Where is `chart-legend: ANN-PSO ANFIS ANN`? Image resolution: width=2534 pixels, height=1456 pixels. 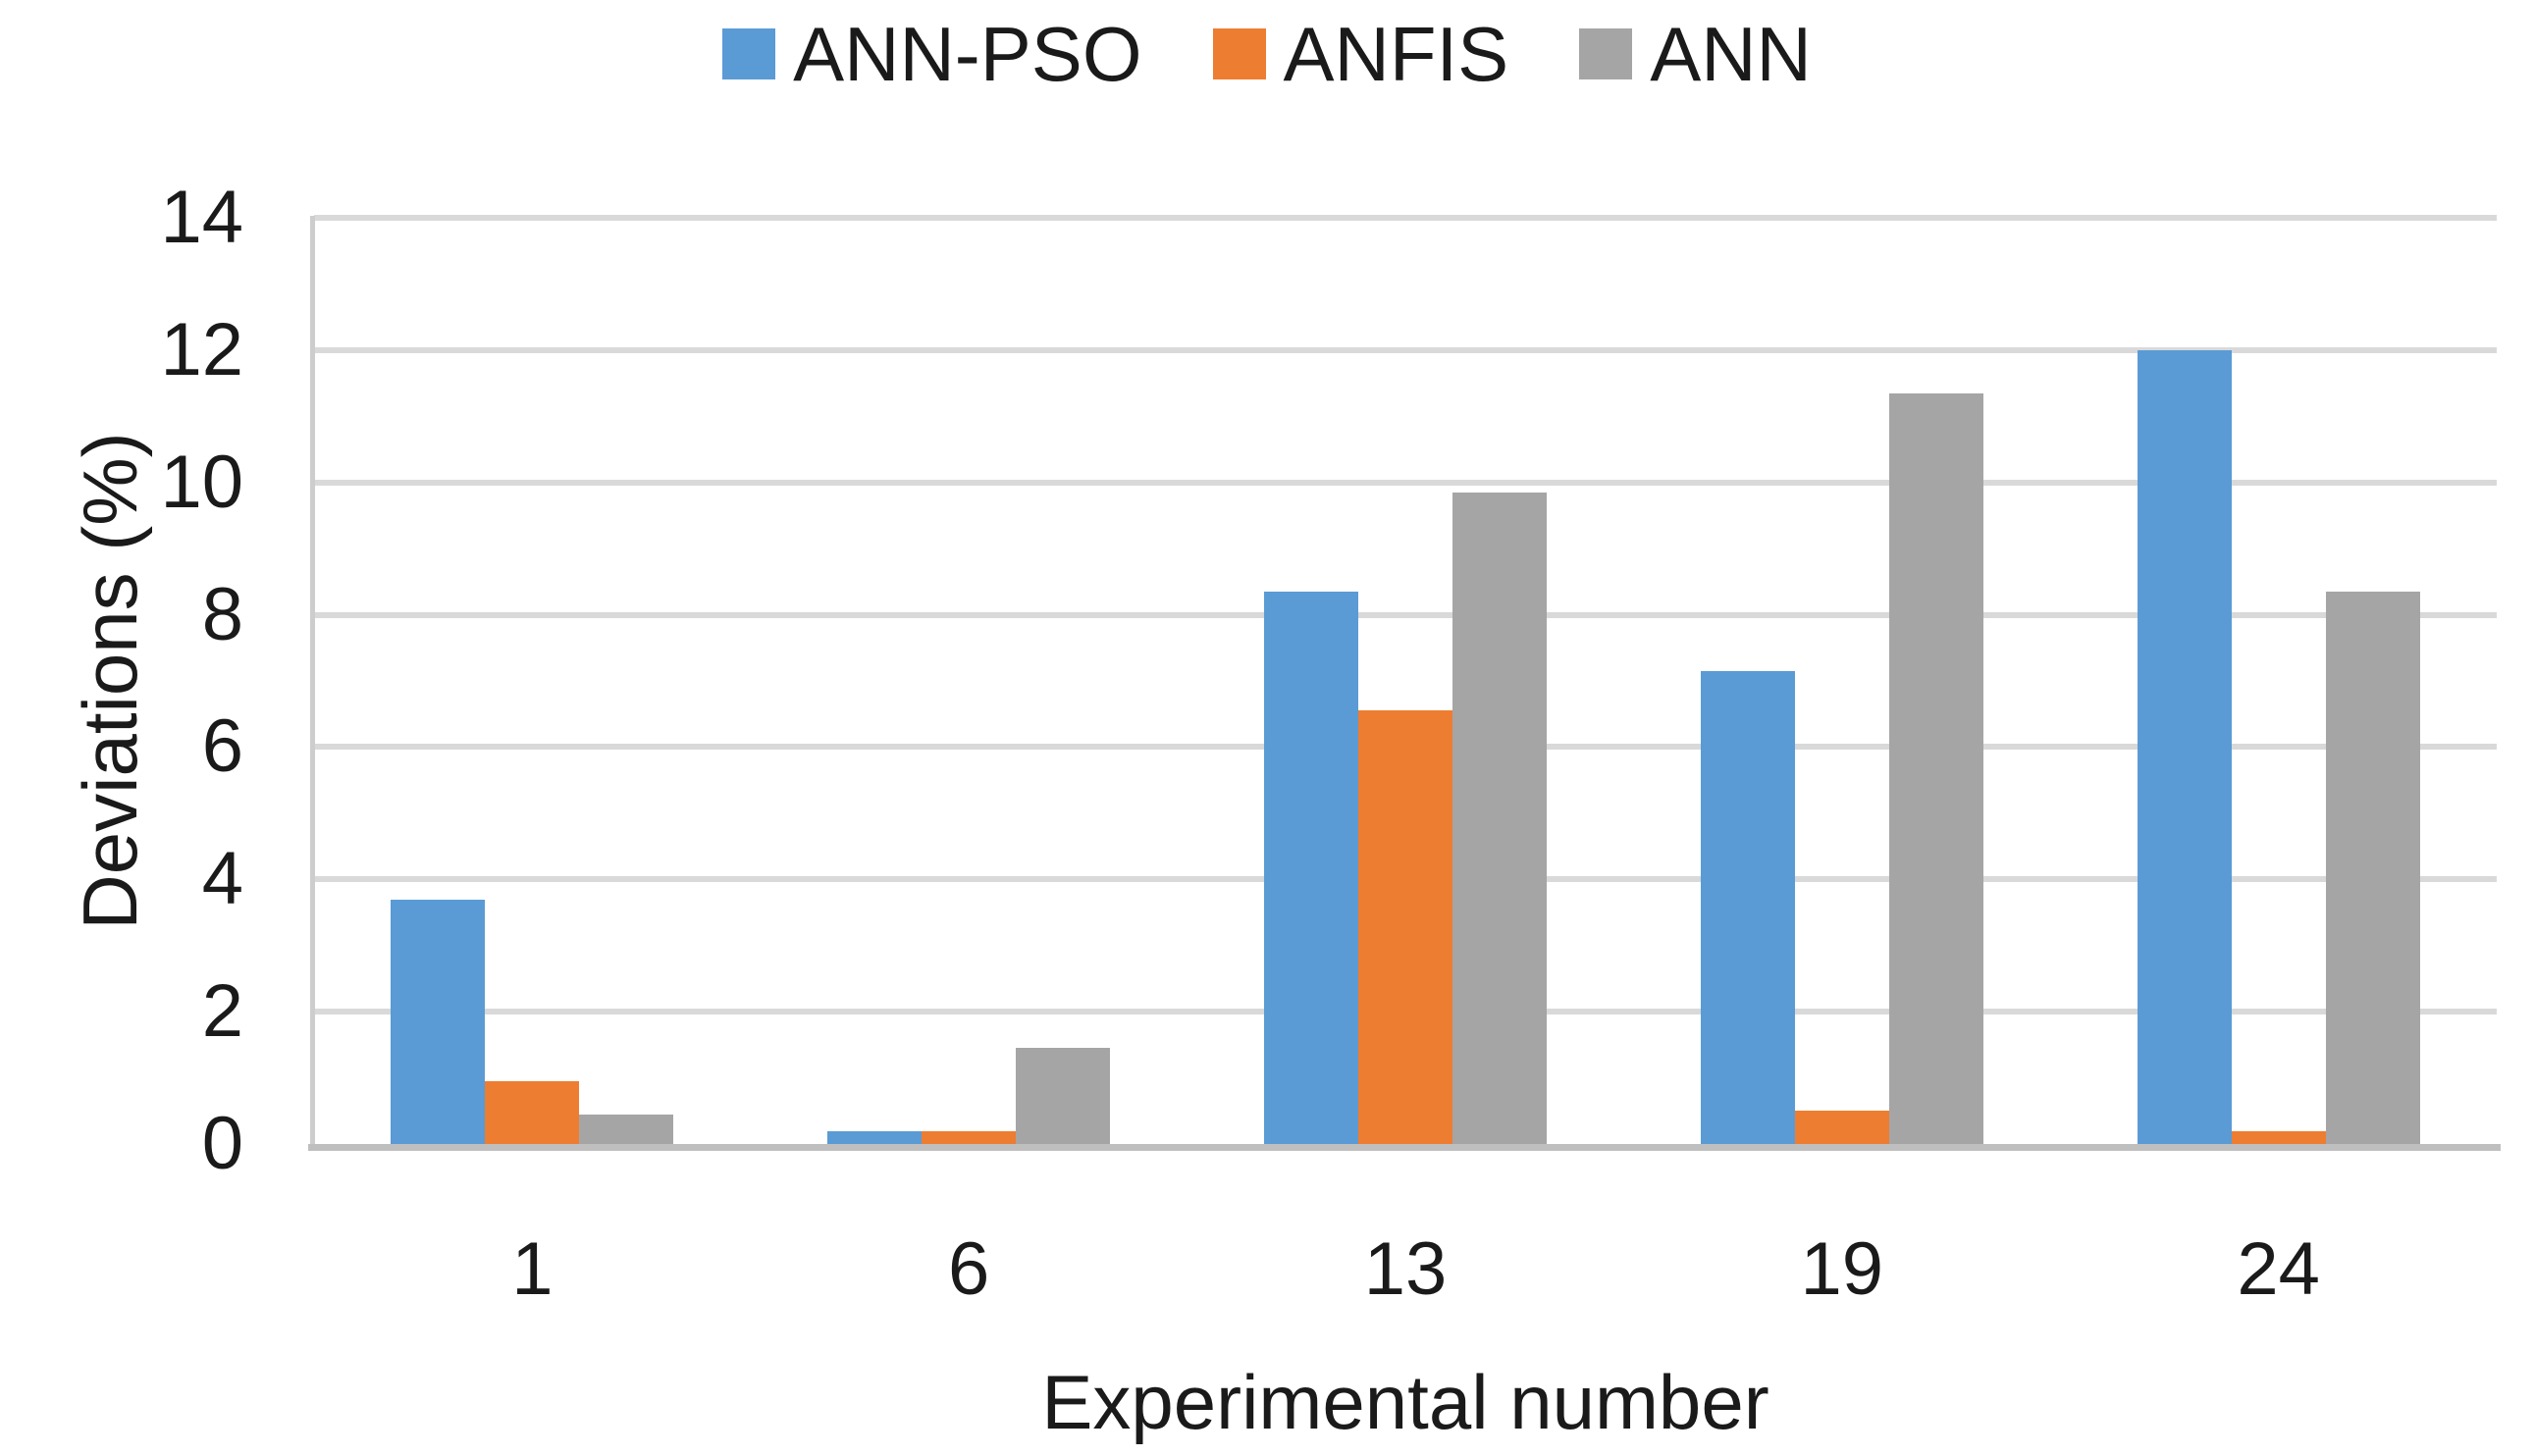 chart-legend: ANN-PSO ANFIS ANN is located at coordinates (1267, 54).